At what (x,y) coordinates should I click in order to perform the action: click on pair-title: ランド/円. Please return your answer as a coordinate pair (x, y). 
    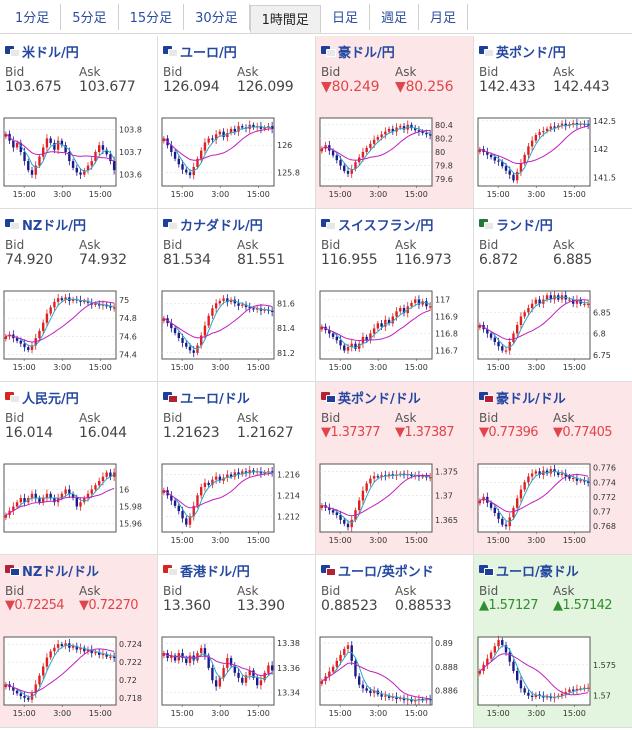
    Looking at the image, I should click on (555, 224).